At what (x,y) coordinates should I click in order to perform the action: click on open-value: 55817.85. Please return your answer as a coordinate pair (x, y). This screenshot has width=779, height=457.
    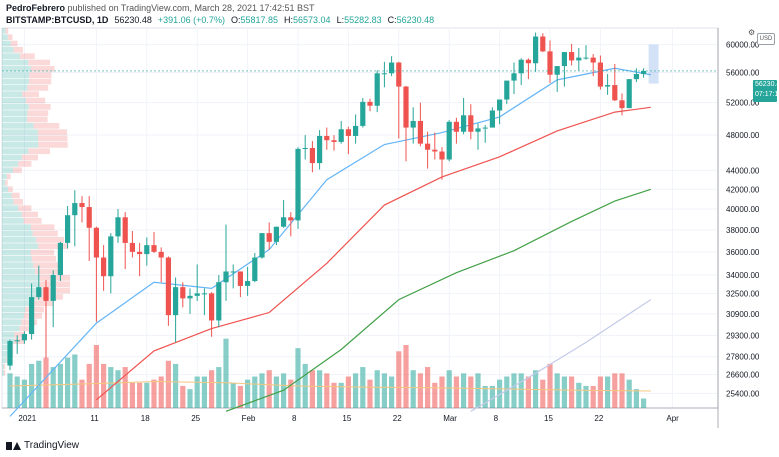
    Looking at the image, I should click on (259, 20).